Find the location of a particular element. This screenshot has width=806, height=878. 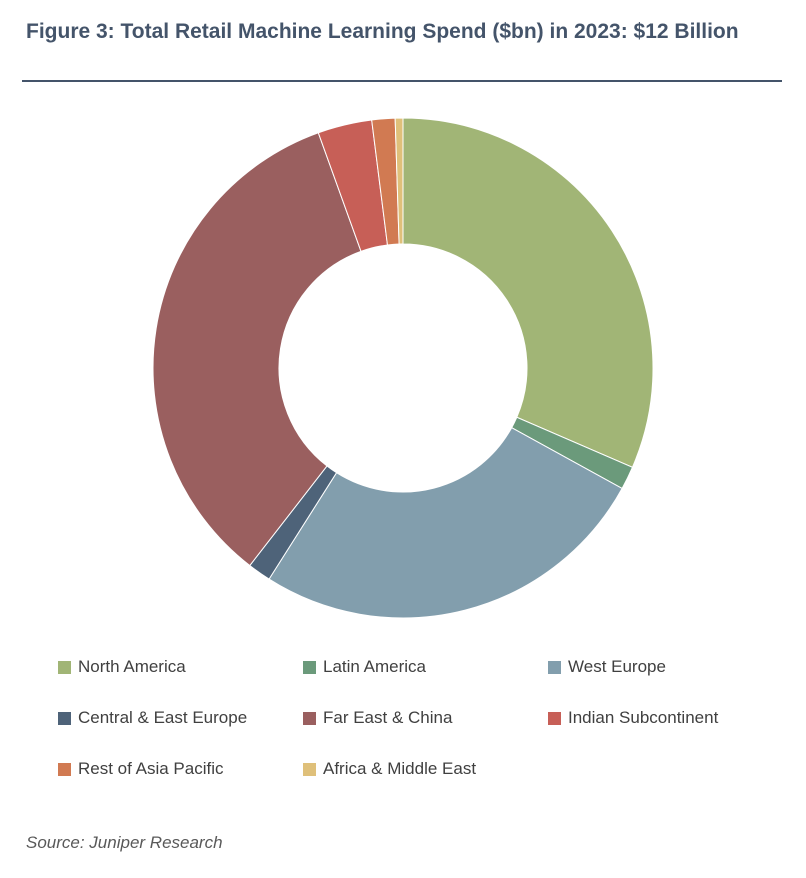

slice-africa-middle-east is located at coordinates (399, 181).